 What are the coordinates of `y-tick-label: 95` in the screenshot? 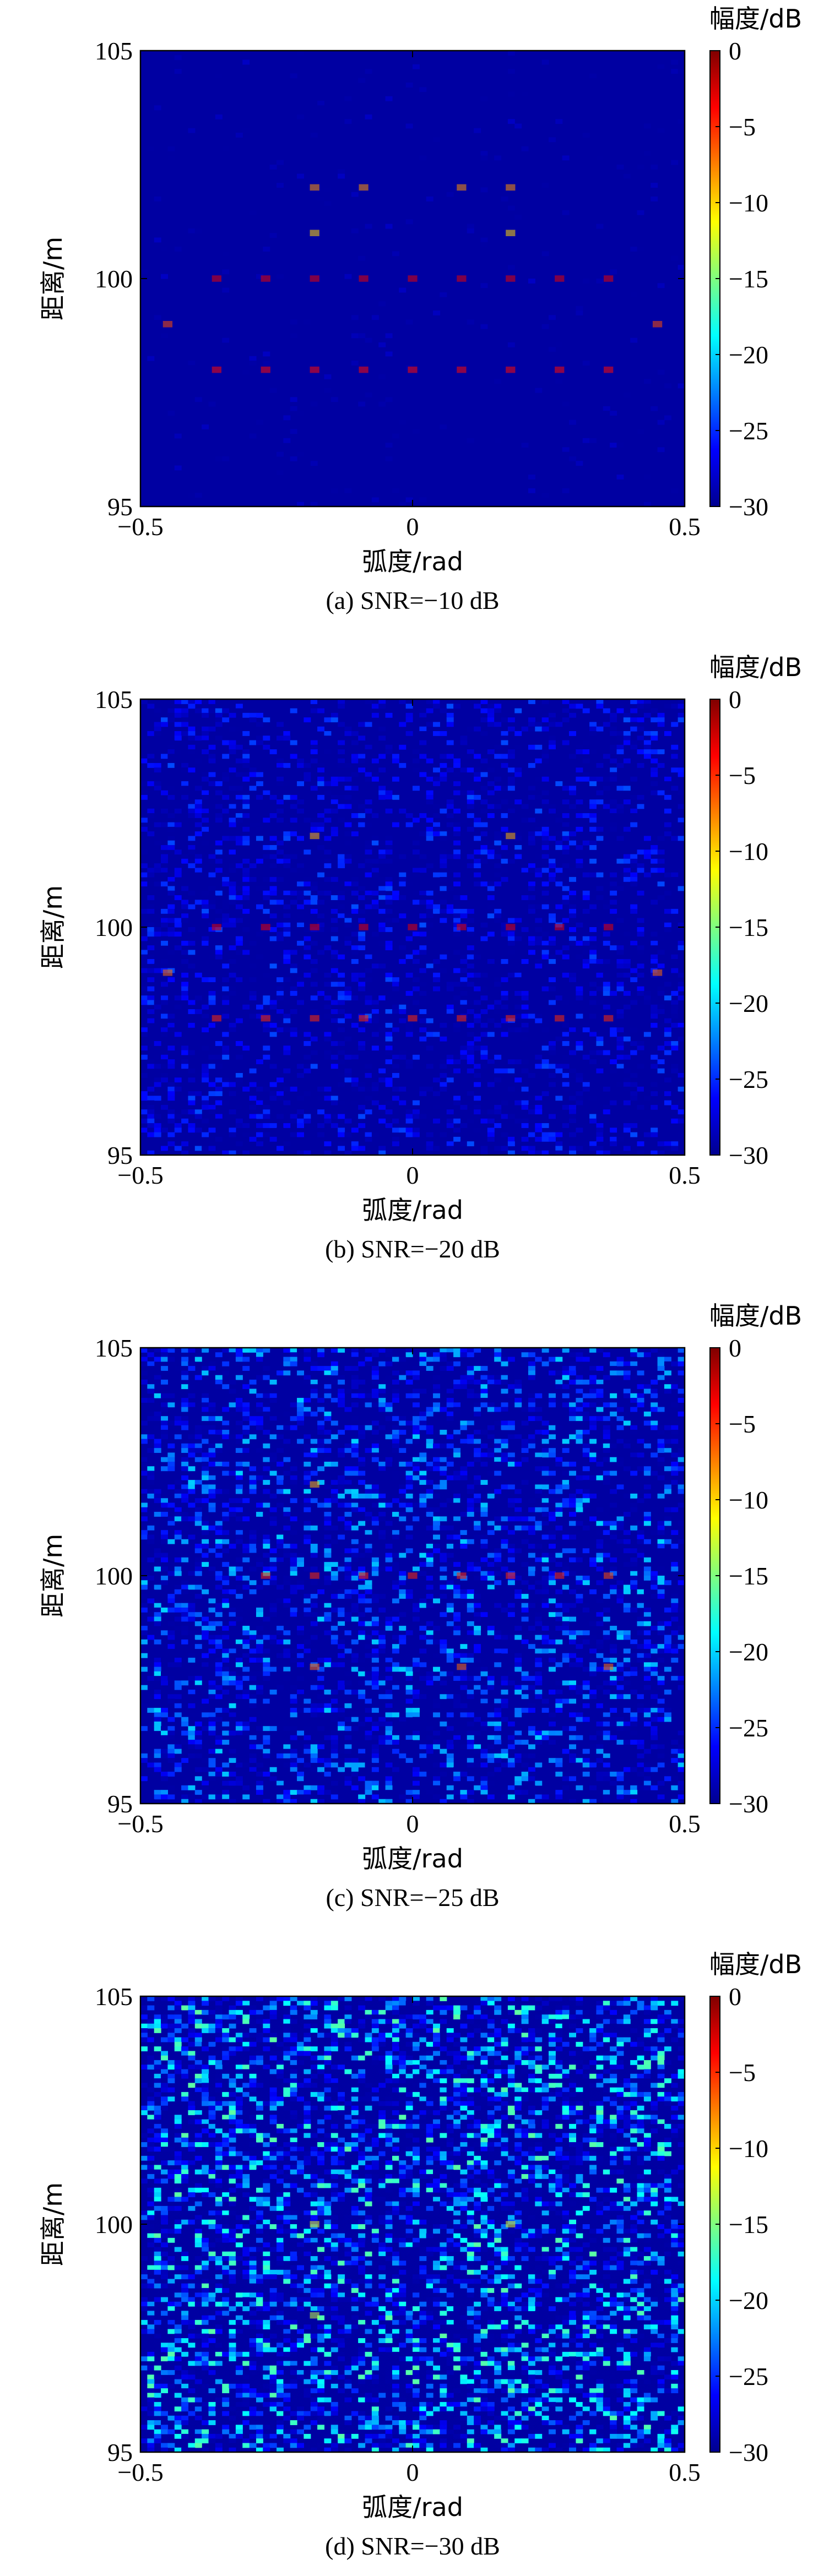 It's located at (120, 1155).